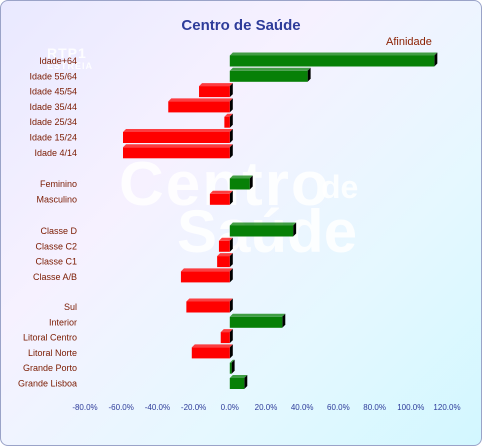 The height and width of the screenshot is (446, 482). What do you see at coordinates (50, 368) in the screenshot?
I see `category-label: Grande Porto` at bounding box center [50, 368].